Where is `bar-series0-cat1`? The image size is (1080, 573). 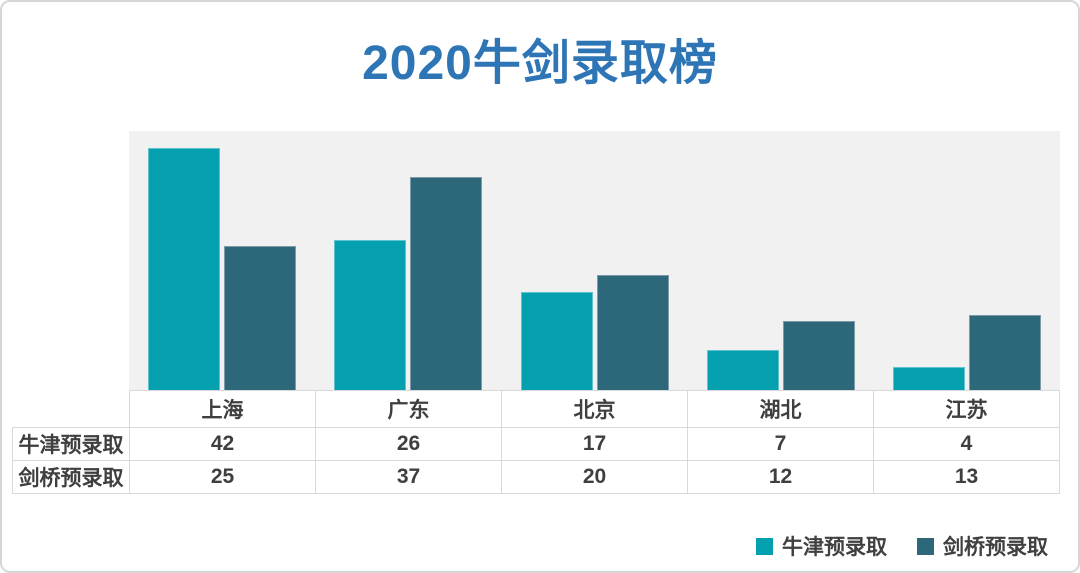 bar-series0-cat1 is located at coordinates (370, 315).